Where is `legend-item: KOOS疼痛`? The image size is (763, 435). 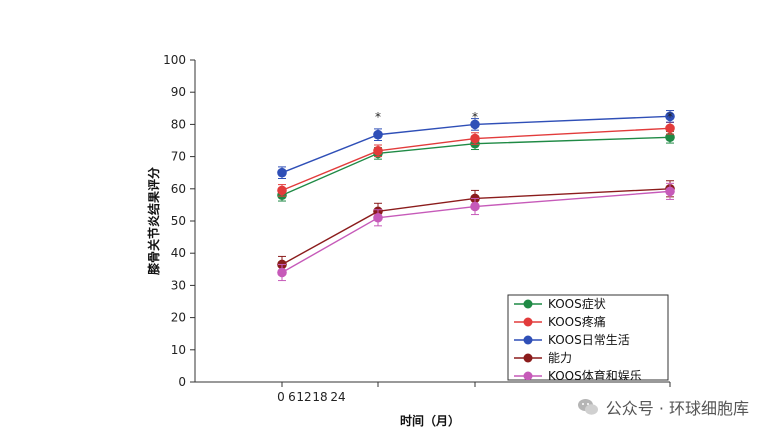
legend-item: KOOS疼痛 is located at coordinates (560, 321).